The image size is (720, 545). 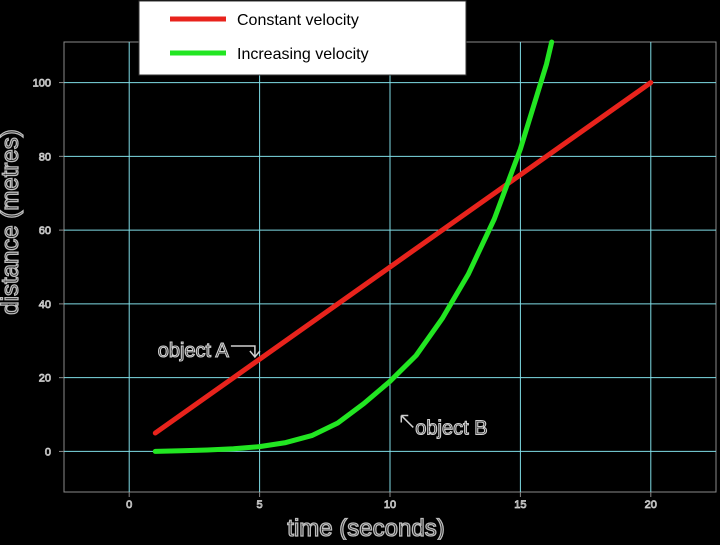 I want to click on legend-label-constant-velocity: Constant velocity, so click(x=298, y=20).